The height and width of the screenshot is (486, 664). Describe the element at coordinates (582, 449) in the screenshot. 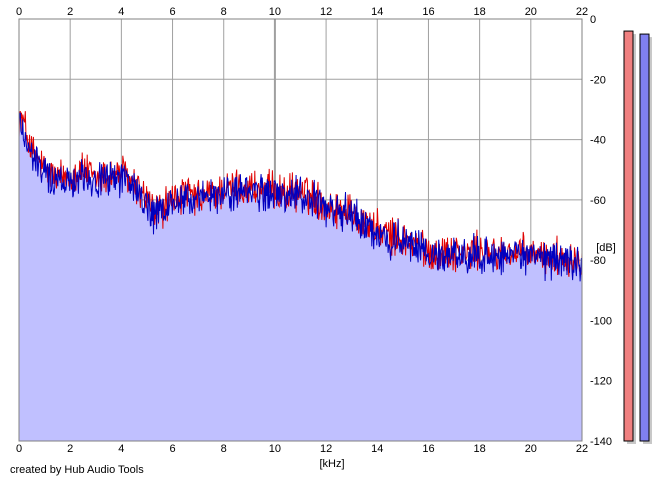

I see `x-tick-label-bottom: 22` at that location.